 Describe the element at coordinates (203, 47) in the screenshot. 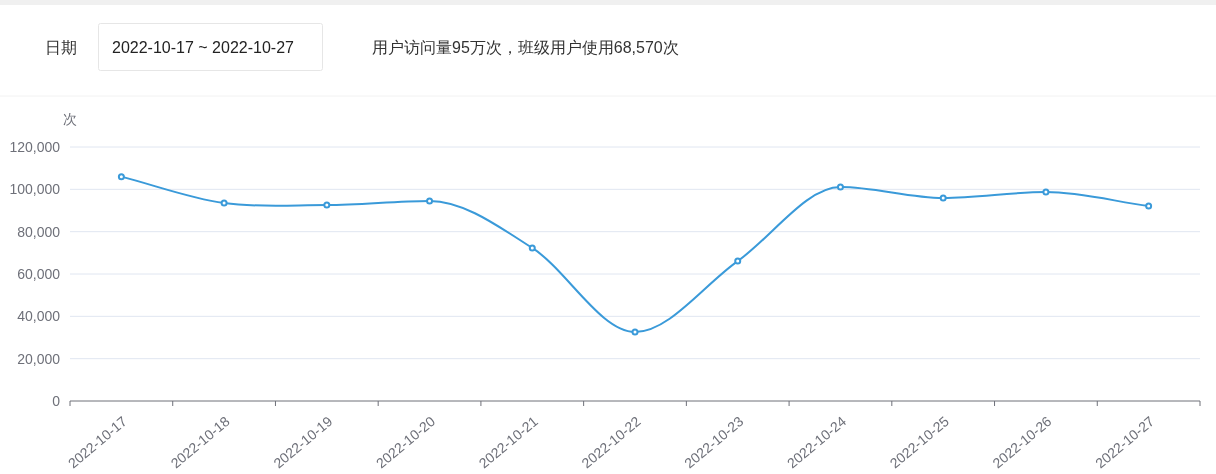

I see `text: 2022-10-17 ~ 2022-10-27` at that location.